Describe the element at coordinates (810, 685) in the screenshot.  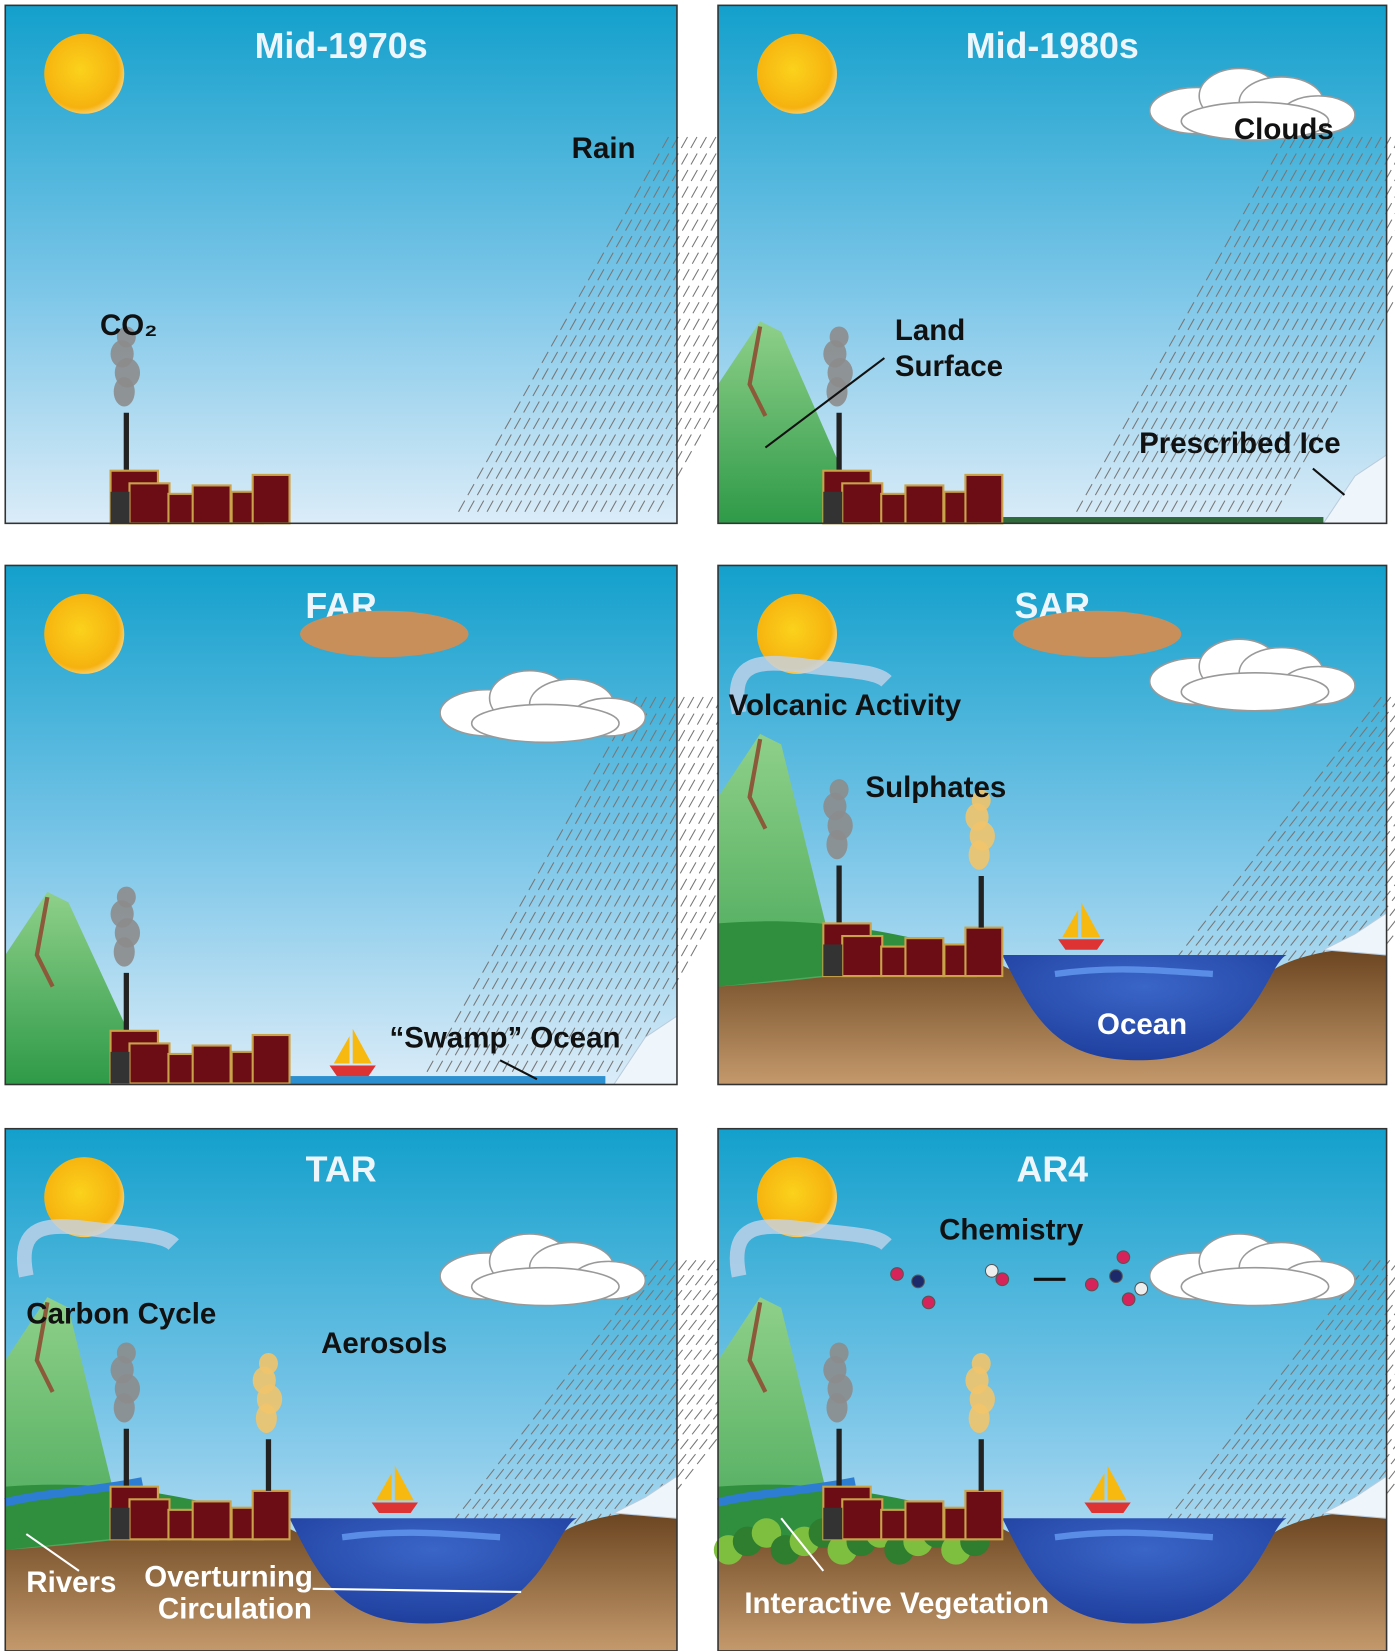
I see `volcano-plume` at that location.